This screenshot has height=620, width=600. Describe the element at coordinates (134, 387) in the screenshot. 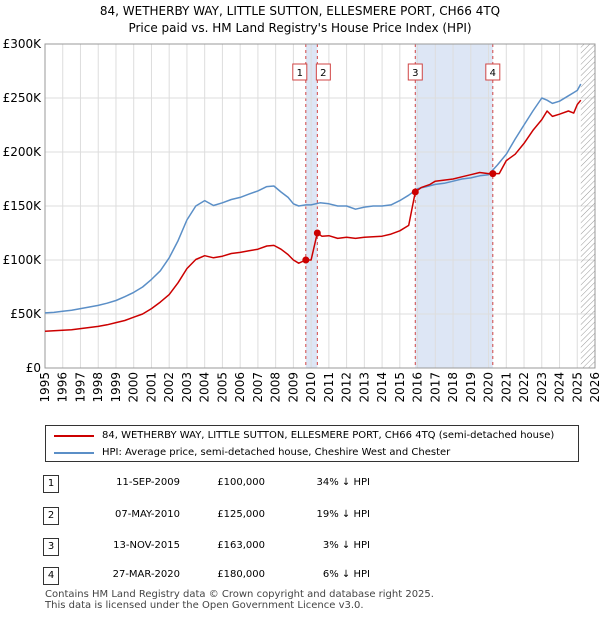

I see `x-tick-label: 2000` at that location.